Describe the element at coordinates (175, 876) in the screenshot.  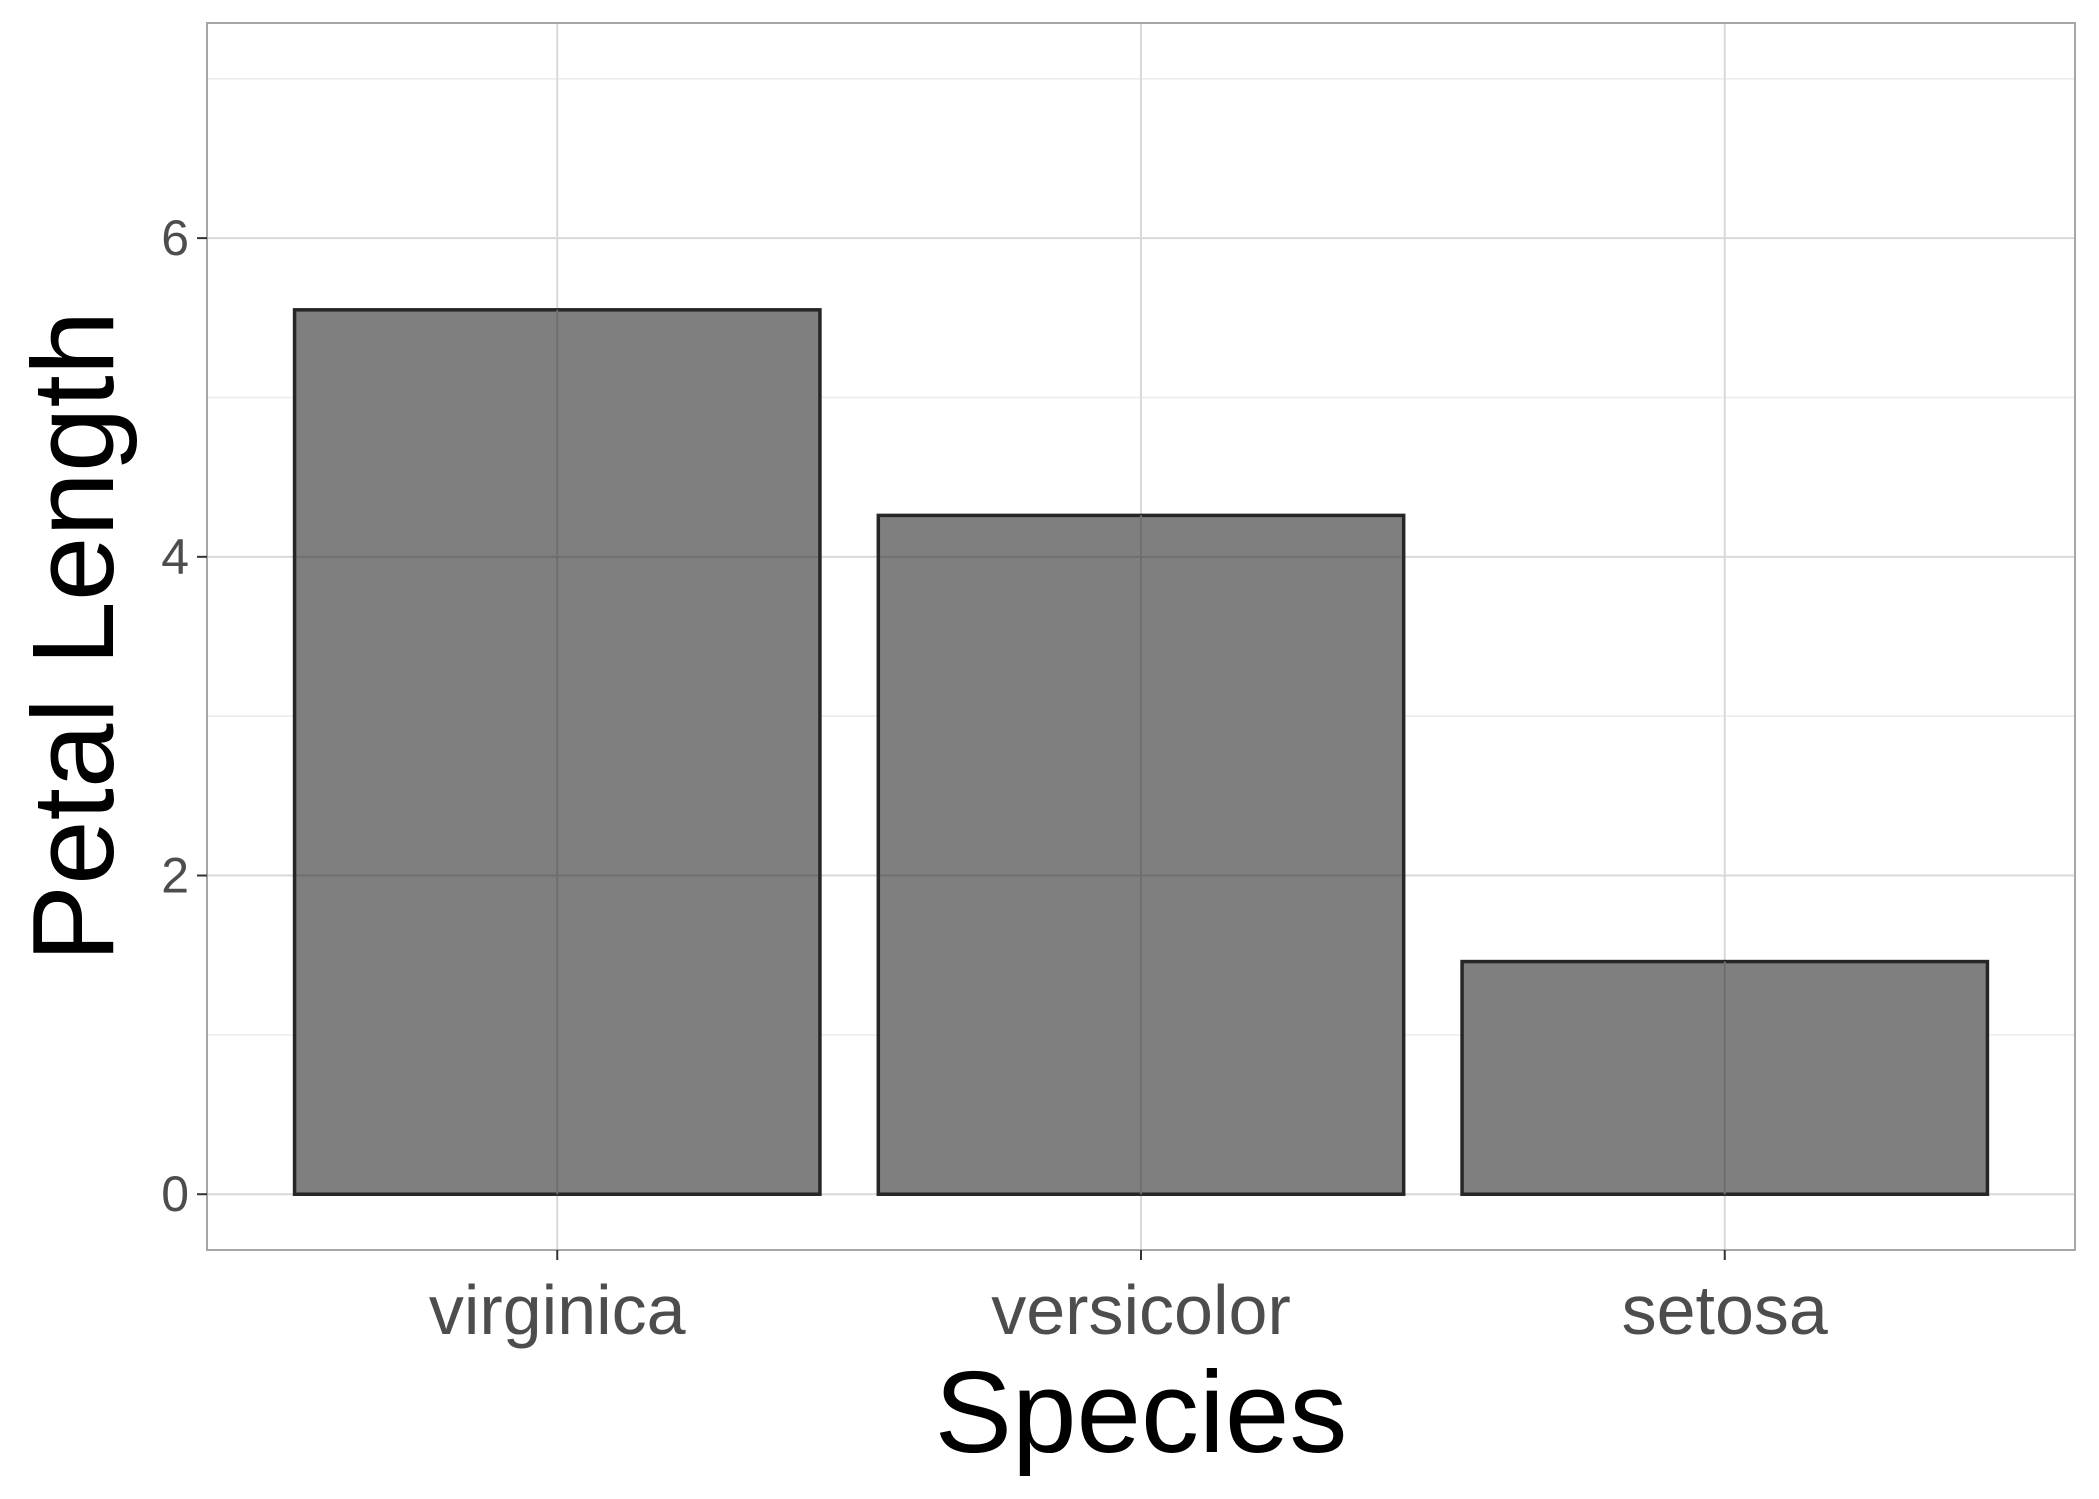
I see `y-tick-label: 2` at that location.